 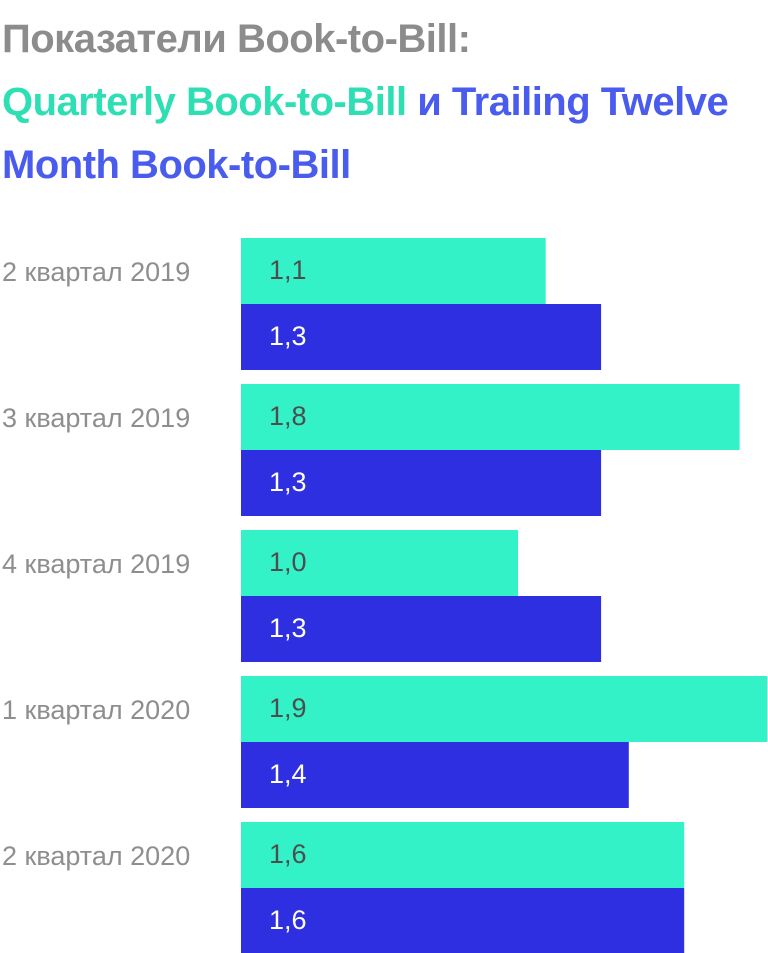 I want to click on category-label: 1 квартал 2020, so click(x=96, y=710).